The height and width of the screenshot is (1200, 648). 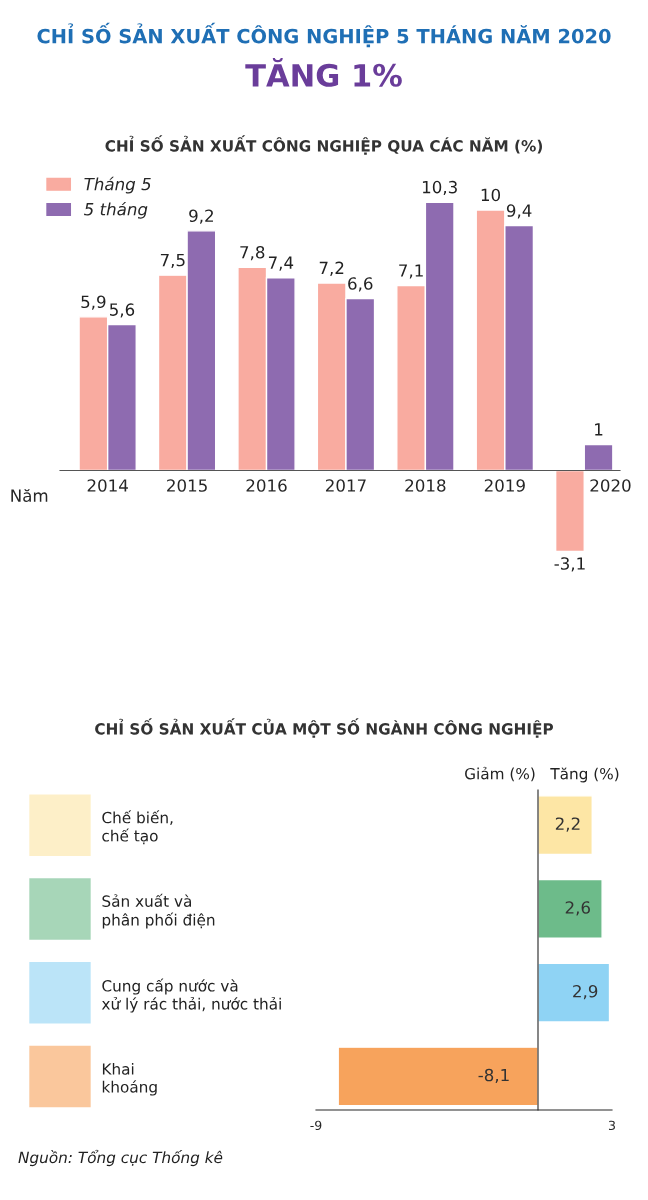 I want to click on text: Nguồn: Tổng cục Thống kê, so click(x=120, y=1158).